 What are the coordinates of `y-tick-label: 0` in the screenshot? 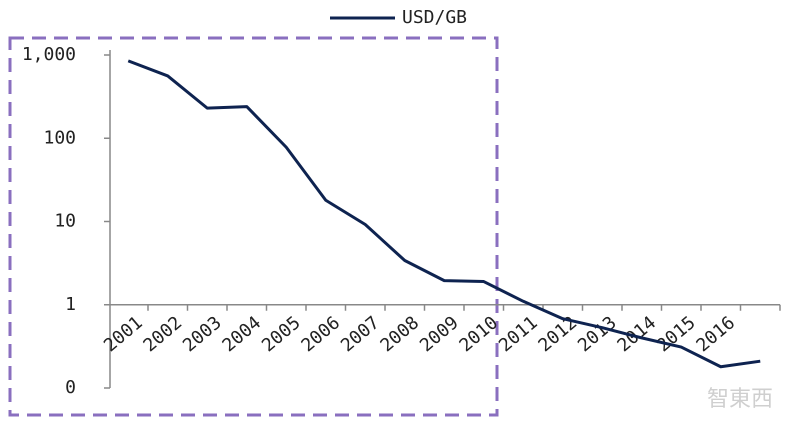 It's located at (70, 387).